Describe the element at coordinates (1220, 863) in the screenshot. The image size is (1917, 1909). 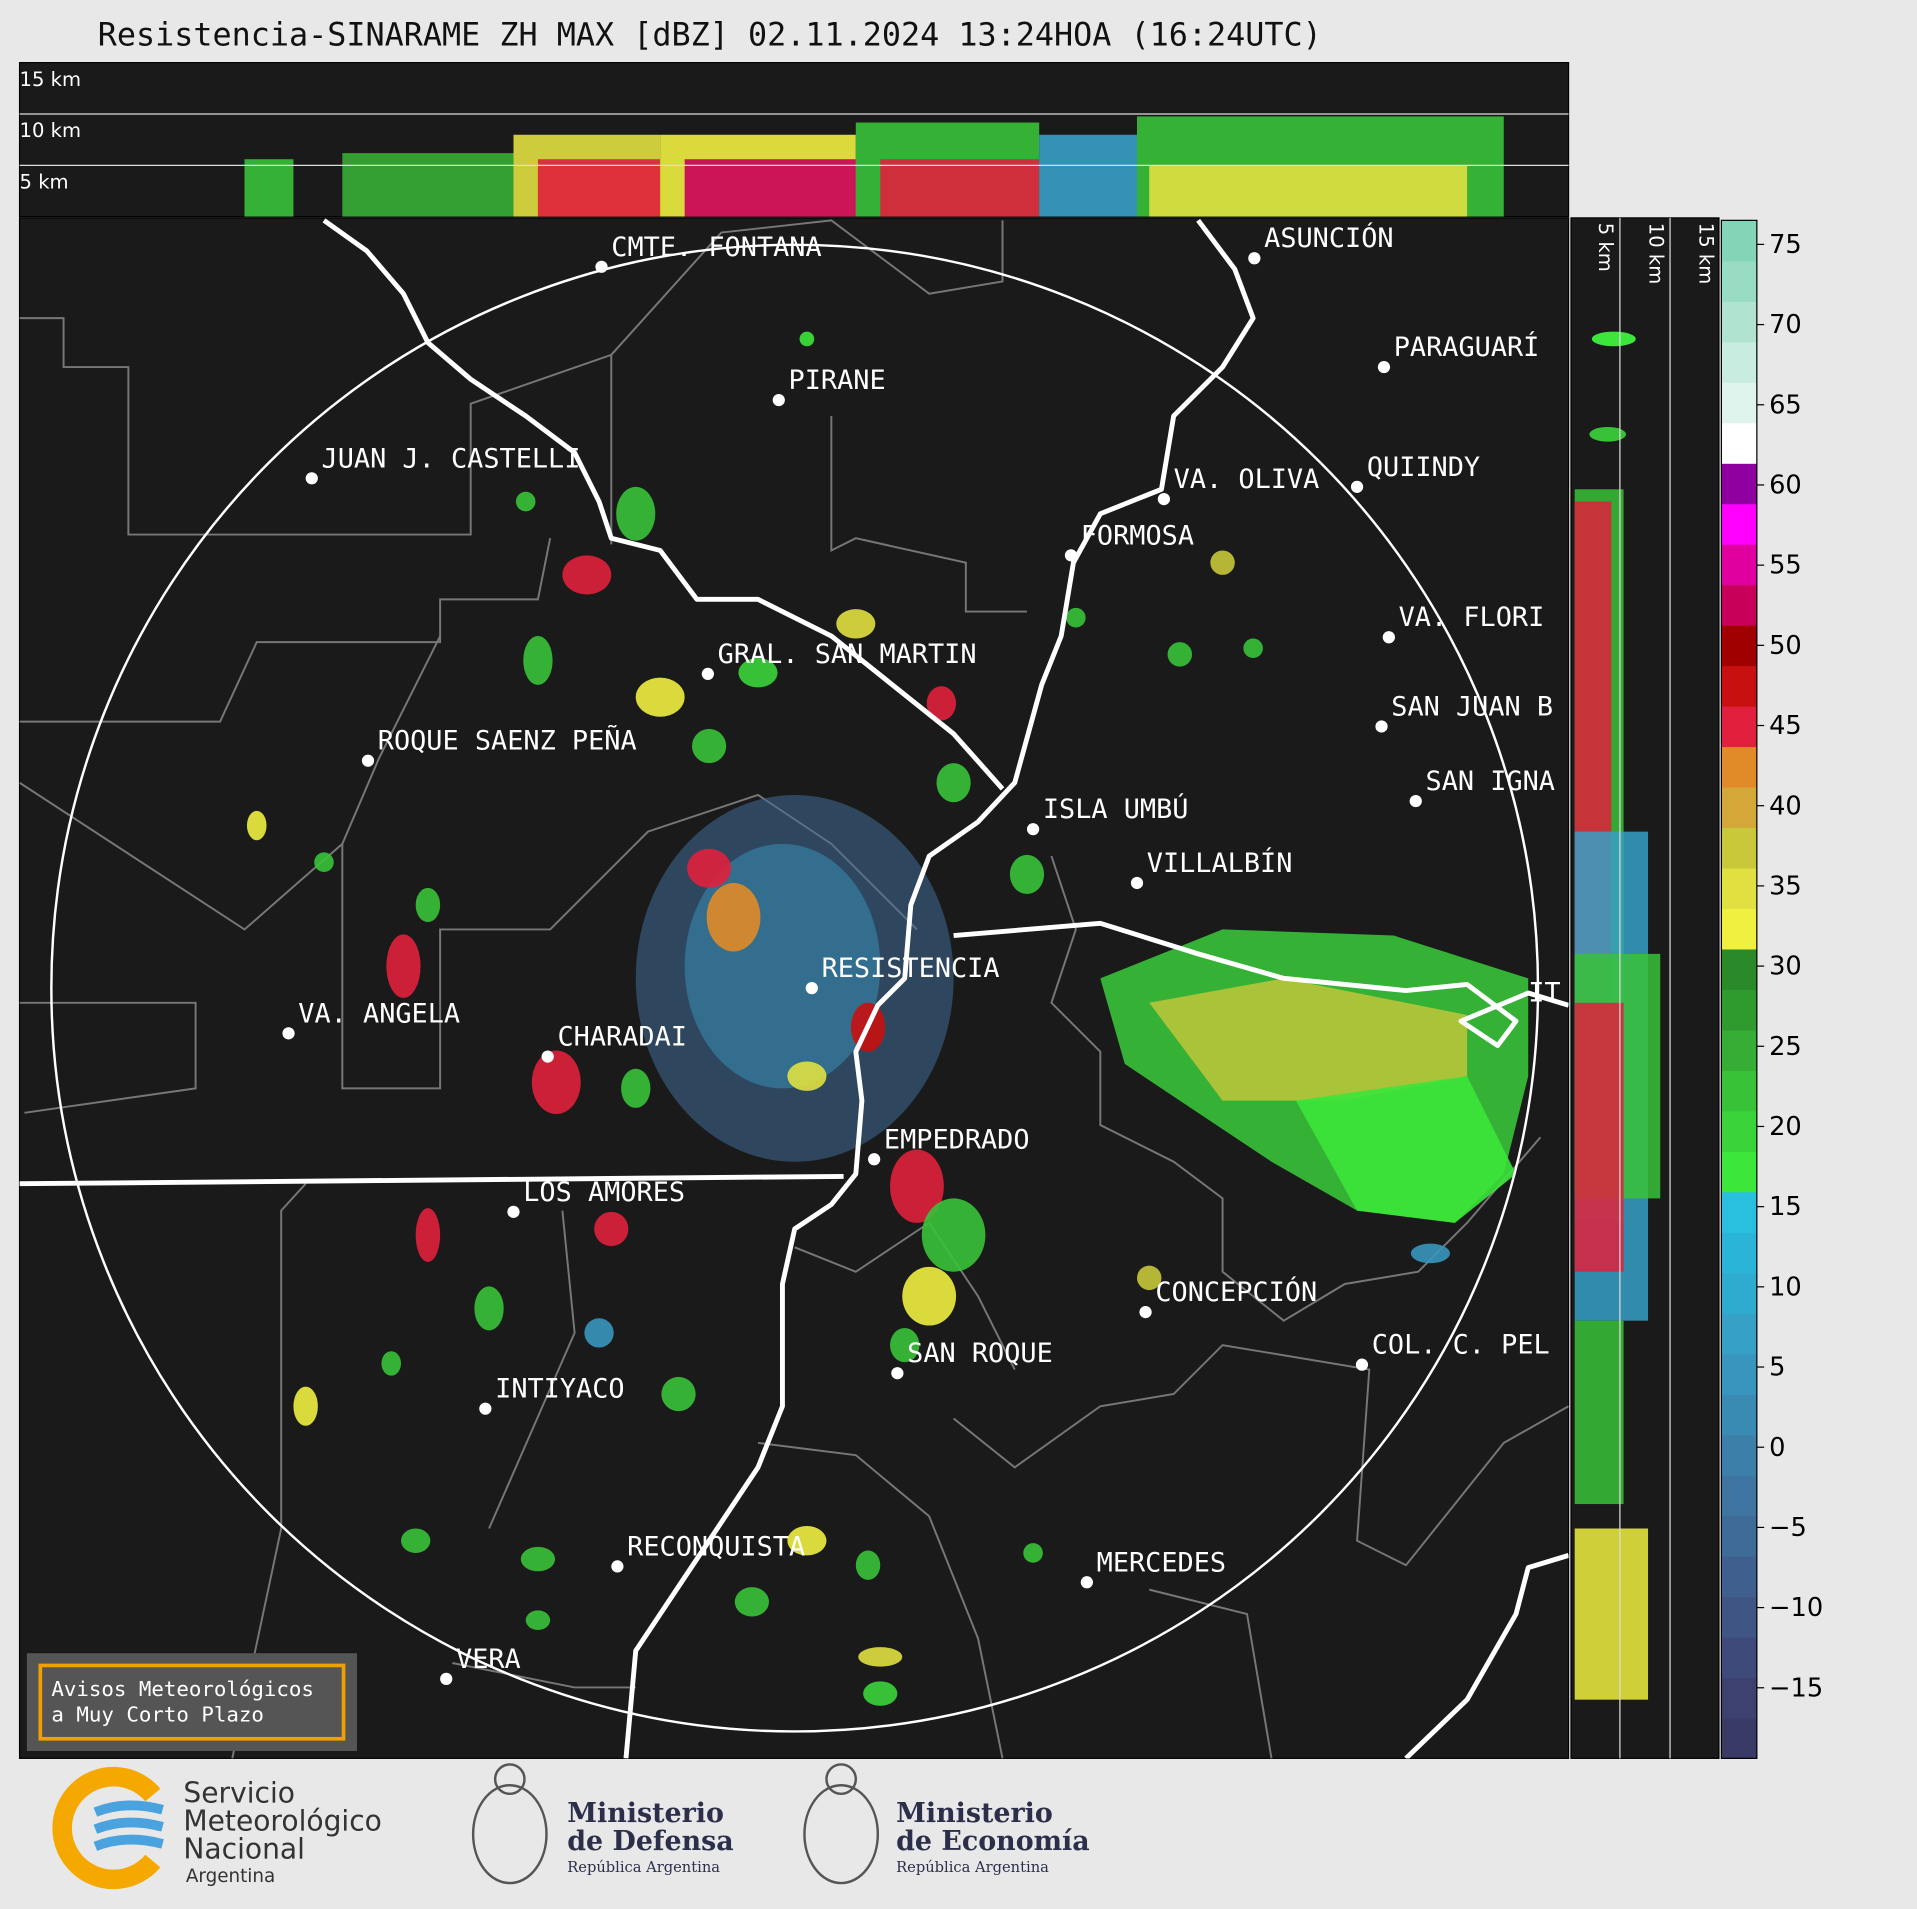
I see `place-label: VILLALBÍN` at that location.